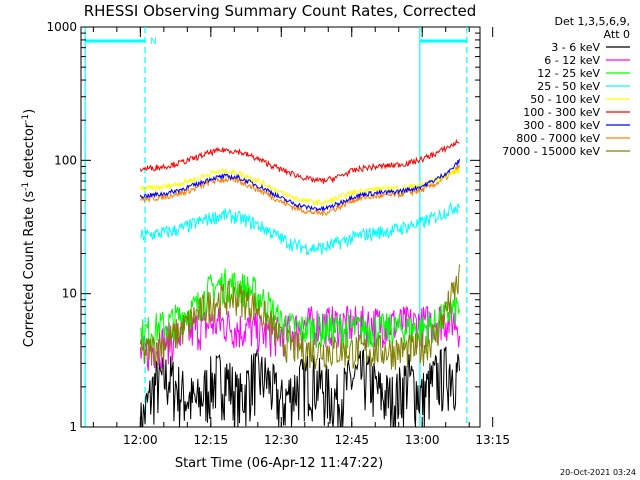  I want to click on x-tick-label: 12:00, so click(140, 440).